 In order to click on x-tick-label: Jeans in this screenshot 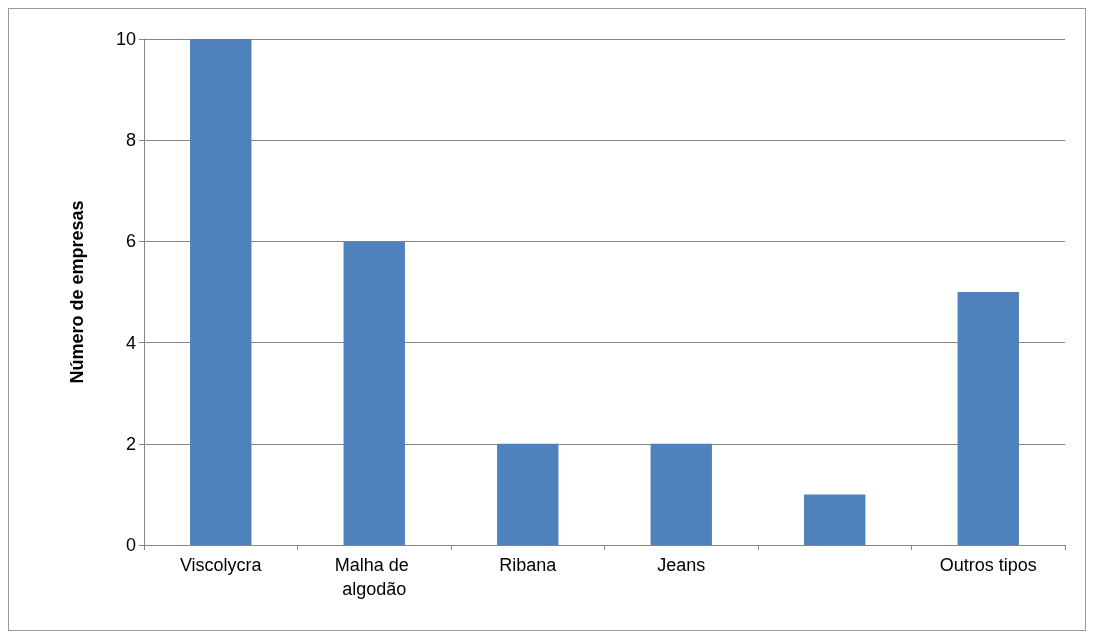, I will do `click(681, 565)`.